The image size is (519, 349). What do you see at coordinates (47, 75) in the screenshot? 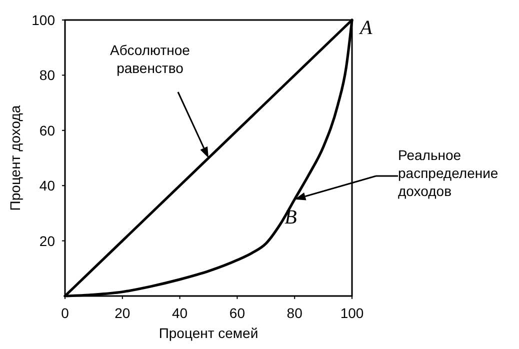
I see `y-tick-label: 80` at bounding box center [47, 75].